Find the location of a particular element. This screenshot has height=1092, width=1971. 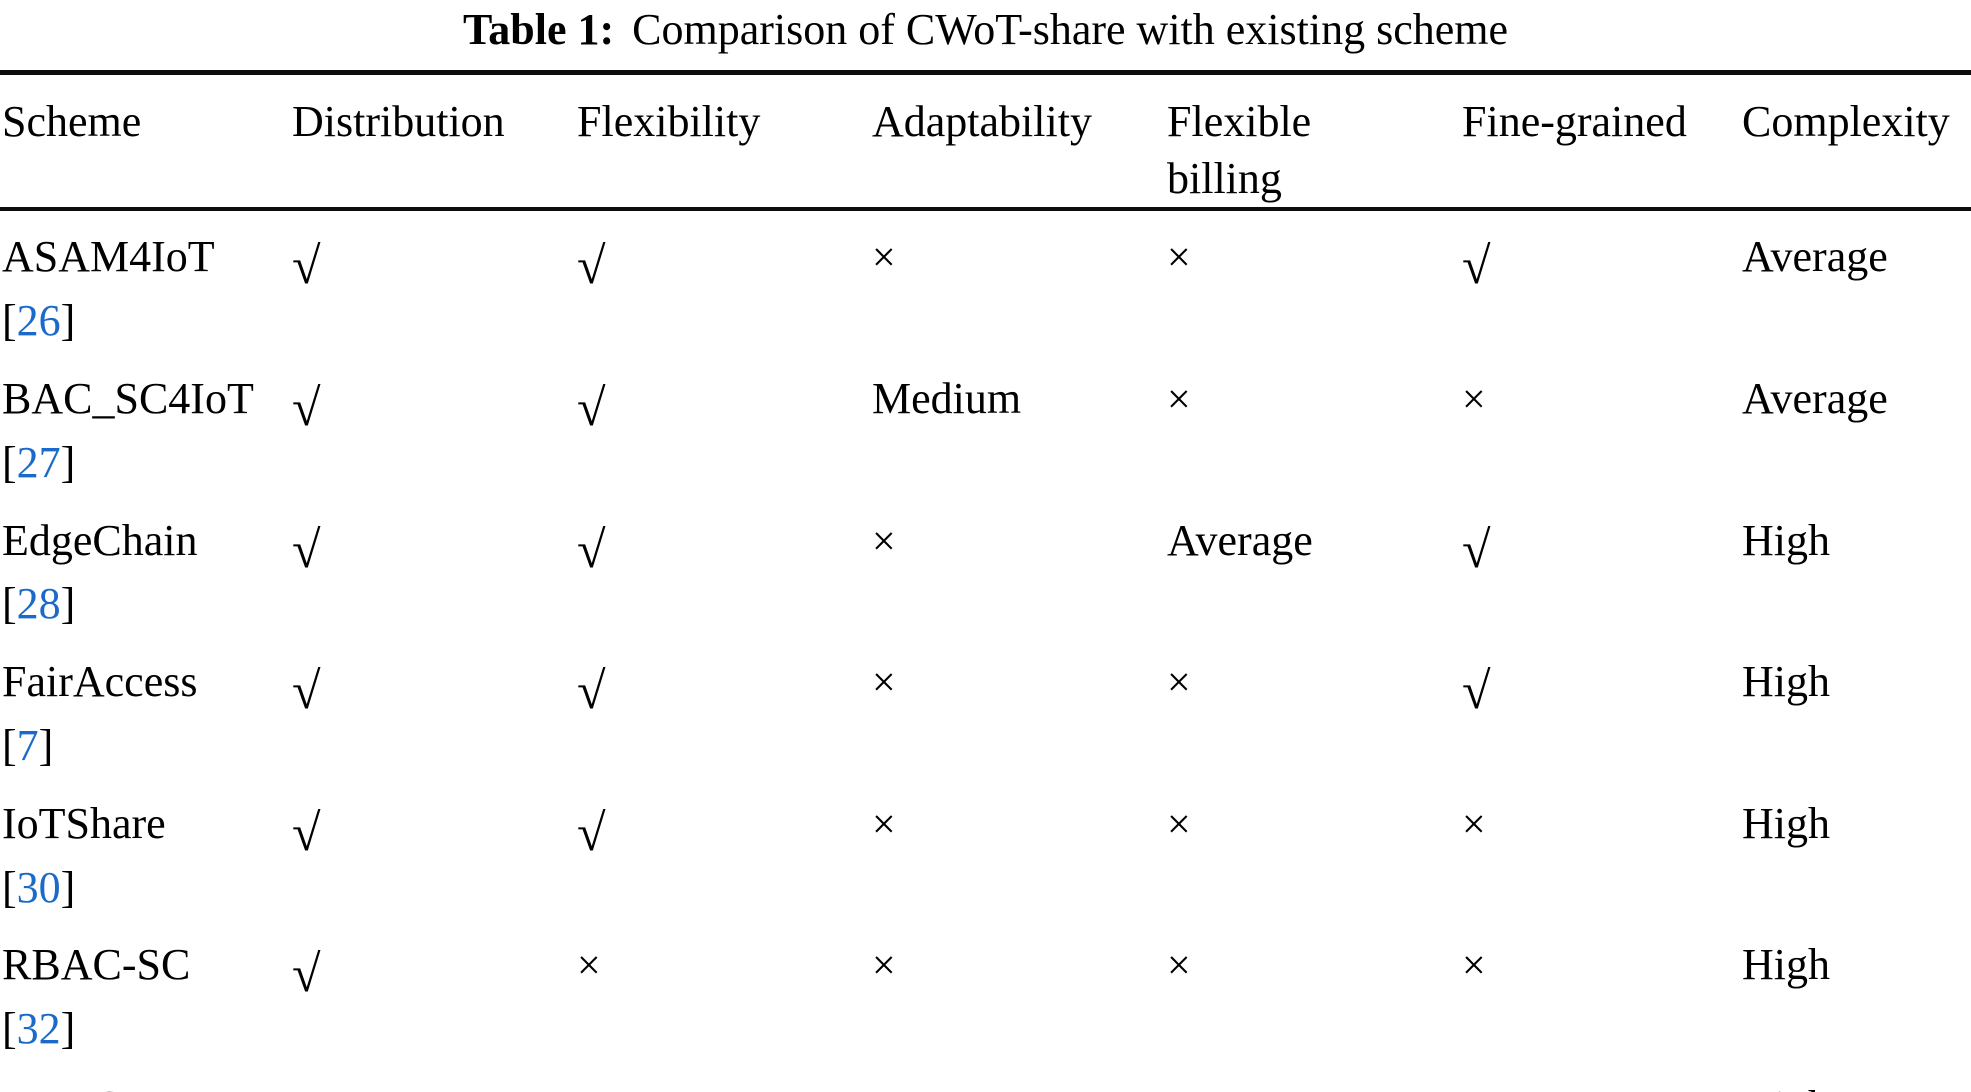

citation-number: 26 is located at coordinates (38, 321).